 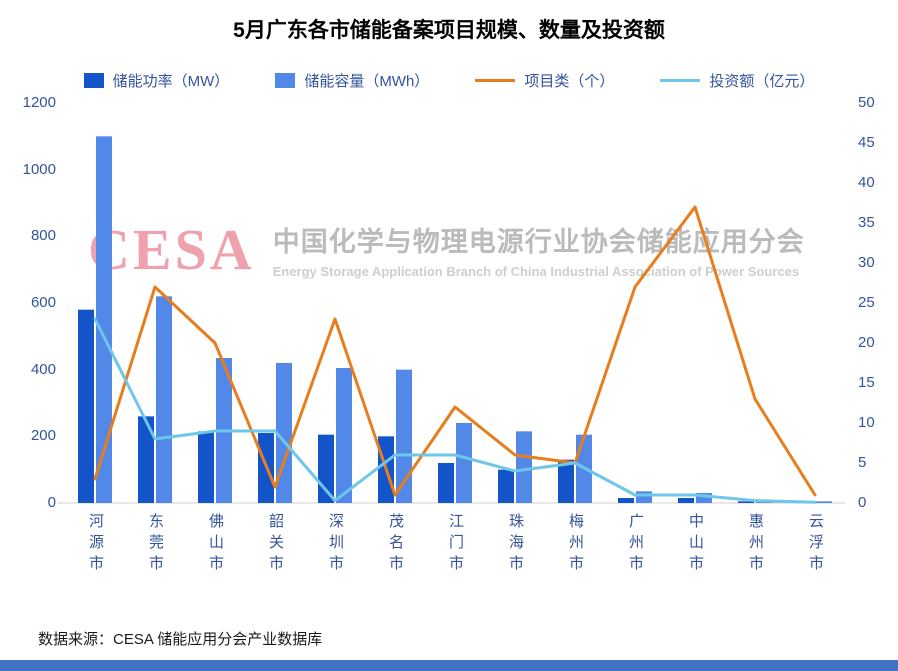 I want to click on x-axis-label-东莞市: 东莞市, so click(x=155, y=544).